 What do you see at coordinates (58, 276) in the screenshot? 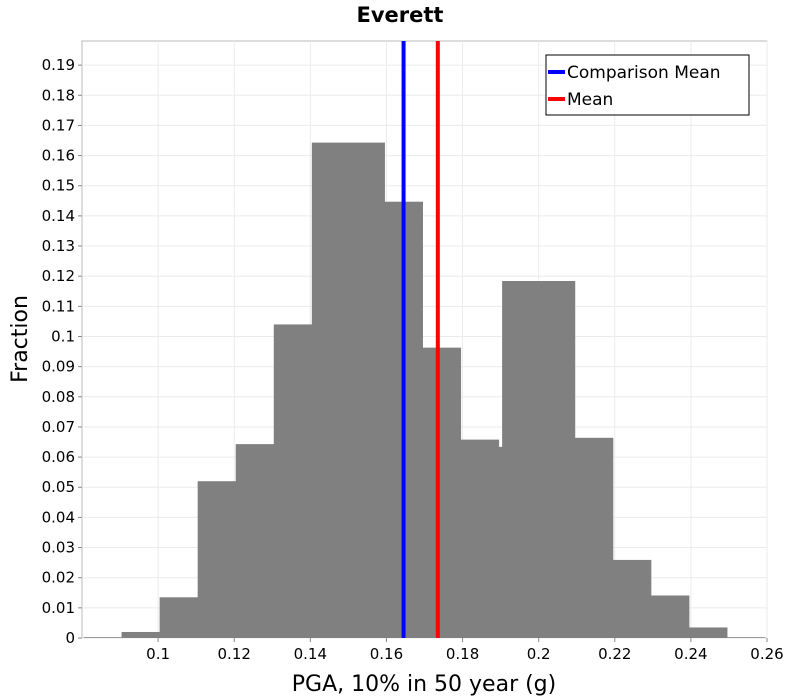
I see `y-tick-label: 0.12` at bounding box center [58, 276].